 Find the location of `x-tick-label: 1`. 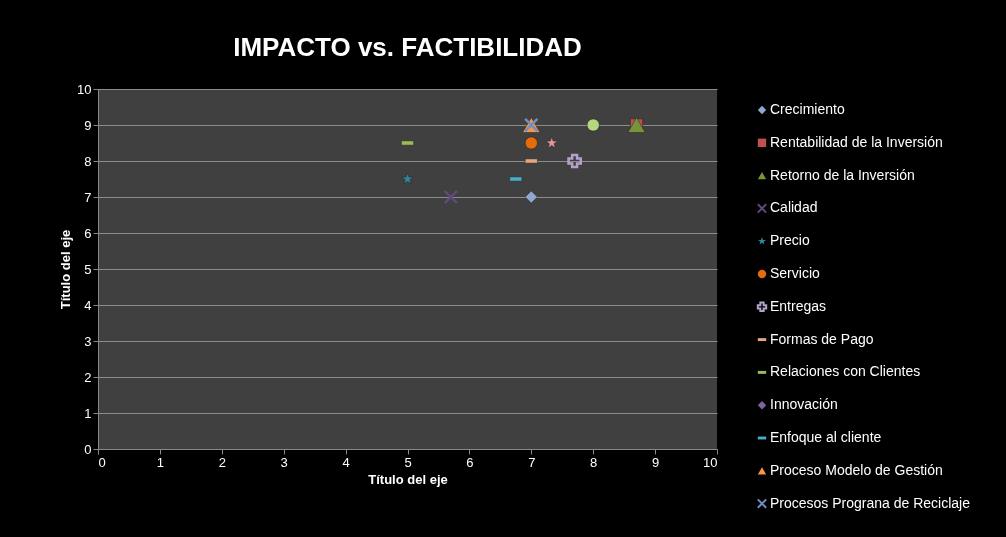

x-tick-label: 1 is located at coordinates (160, 462).